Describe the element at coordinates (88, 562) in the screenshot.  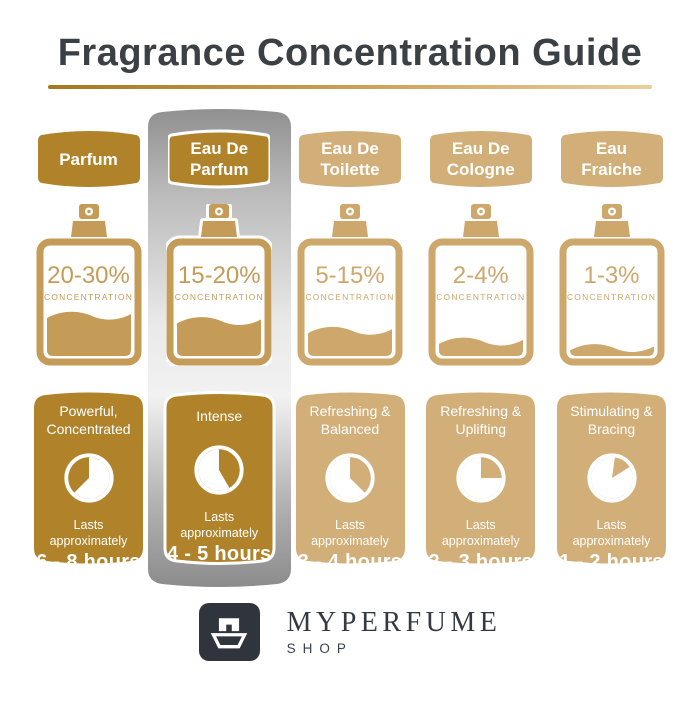
I see `duration-value: 6 - 8 hours` at that location.